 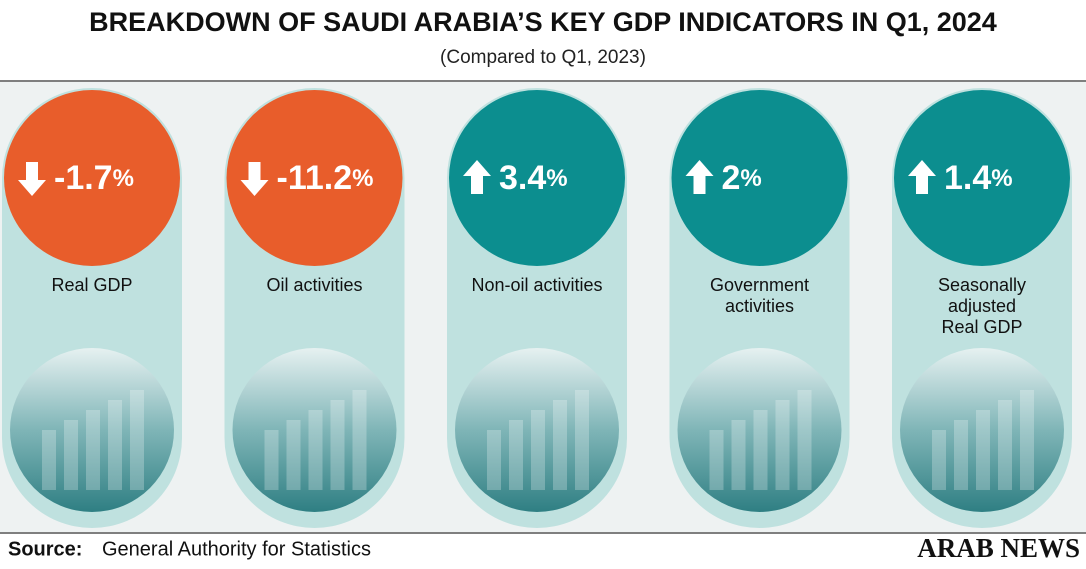 What do you see at coordinates (314, 285) in the screenshot?
I see `card-label: Oil activities` at bounding box center [314, 285].